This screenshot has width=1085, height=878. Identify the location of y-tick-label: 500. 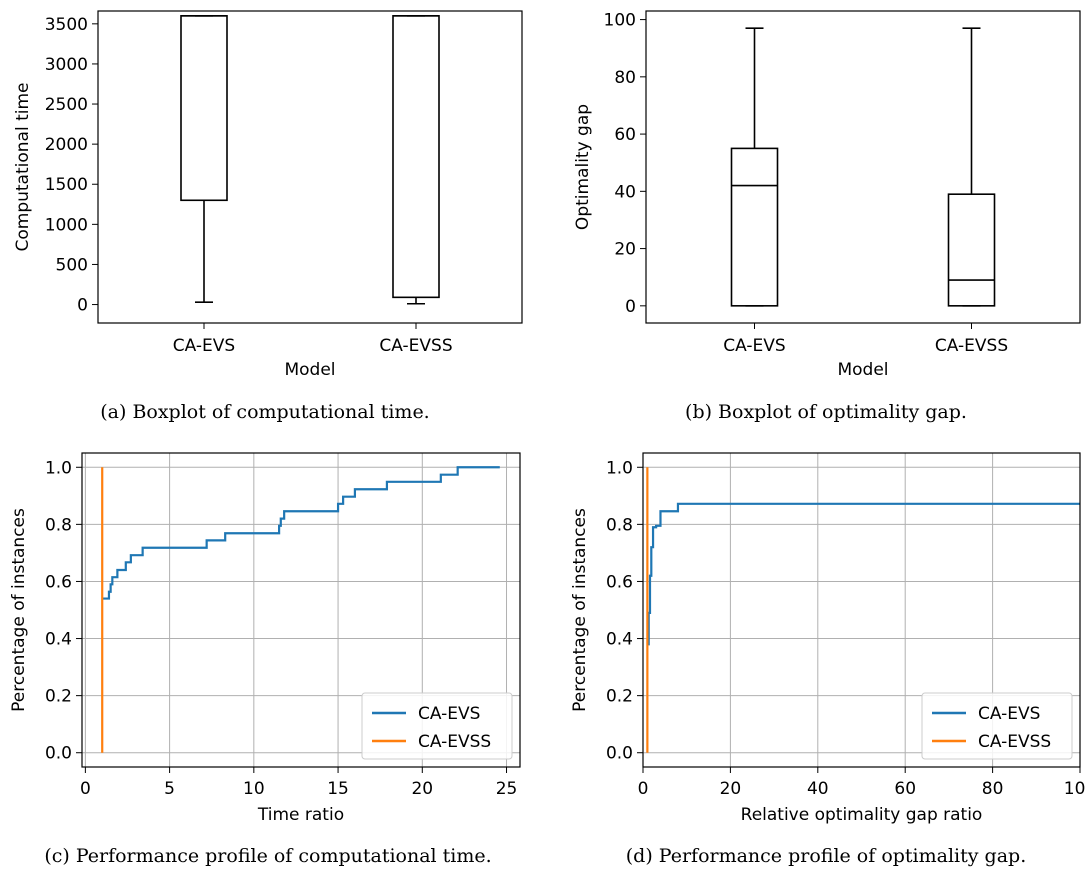
(72, 265).